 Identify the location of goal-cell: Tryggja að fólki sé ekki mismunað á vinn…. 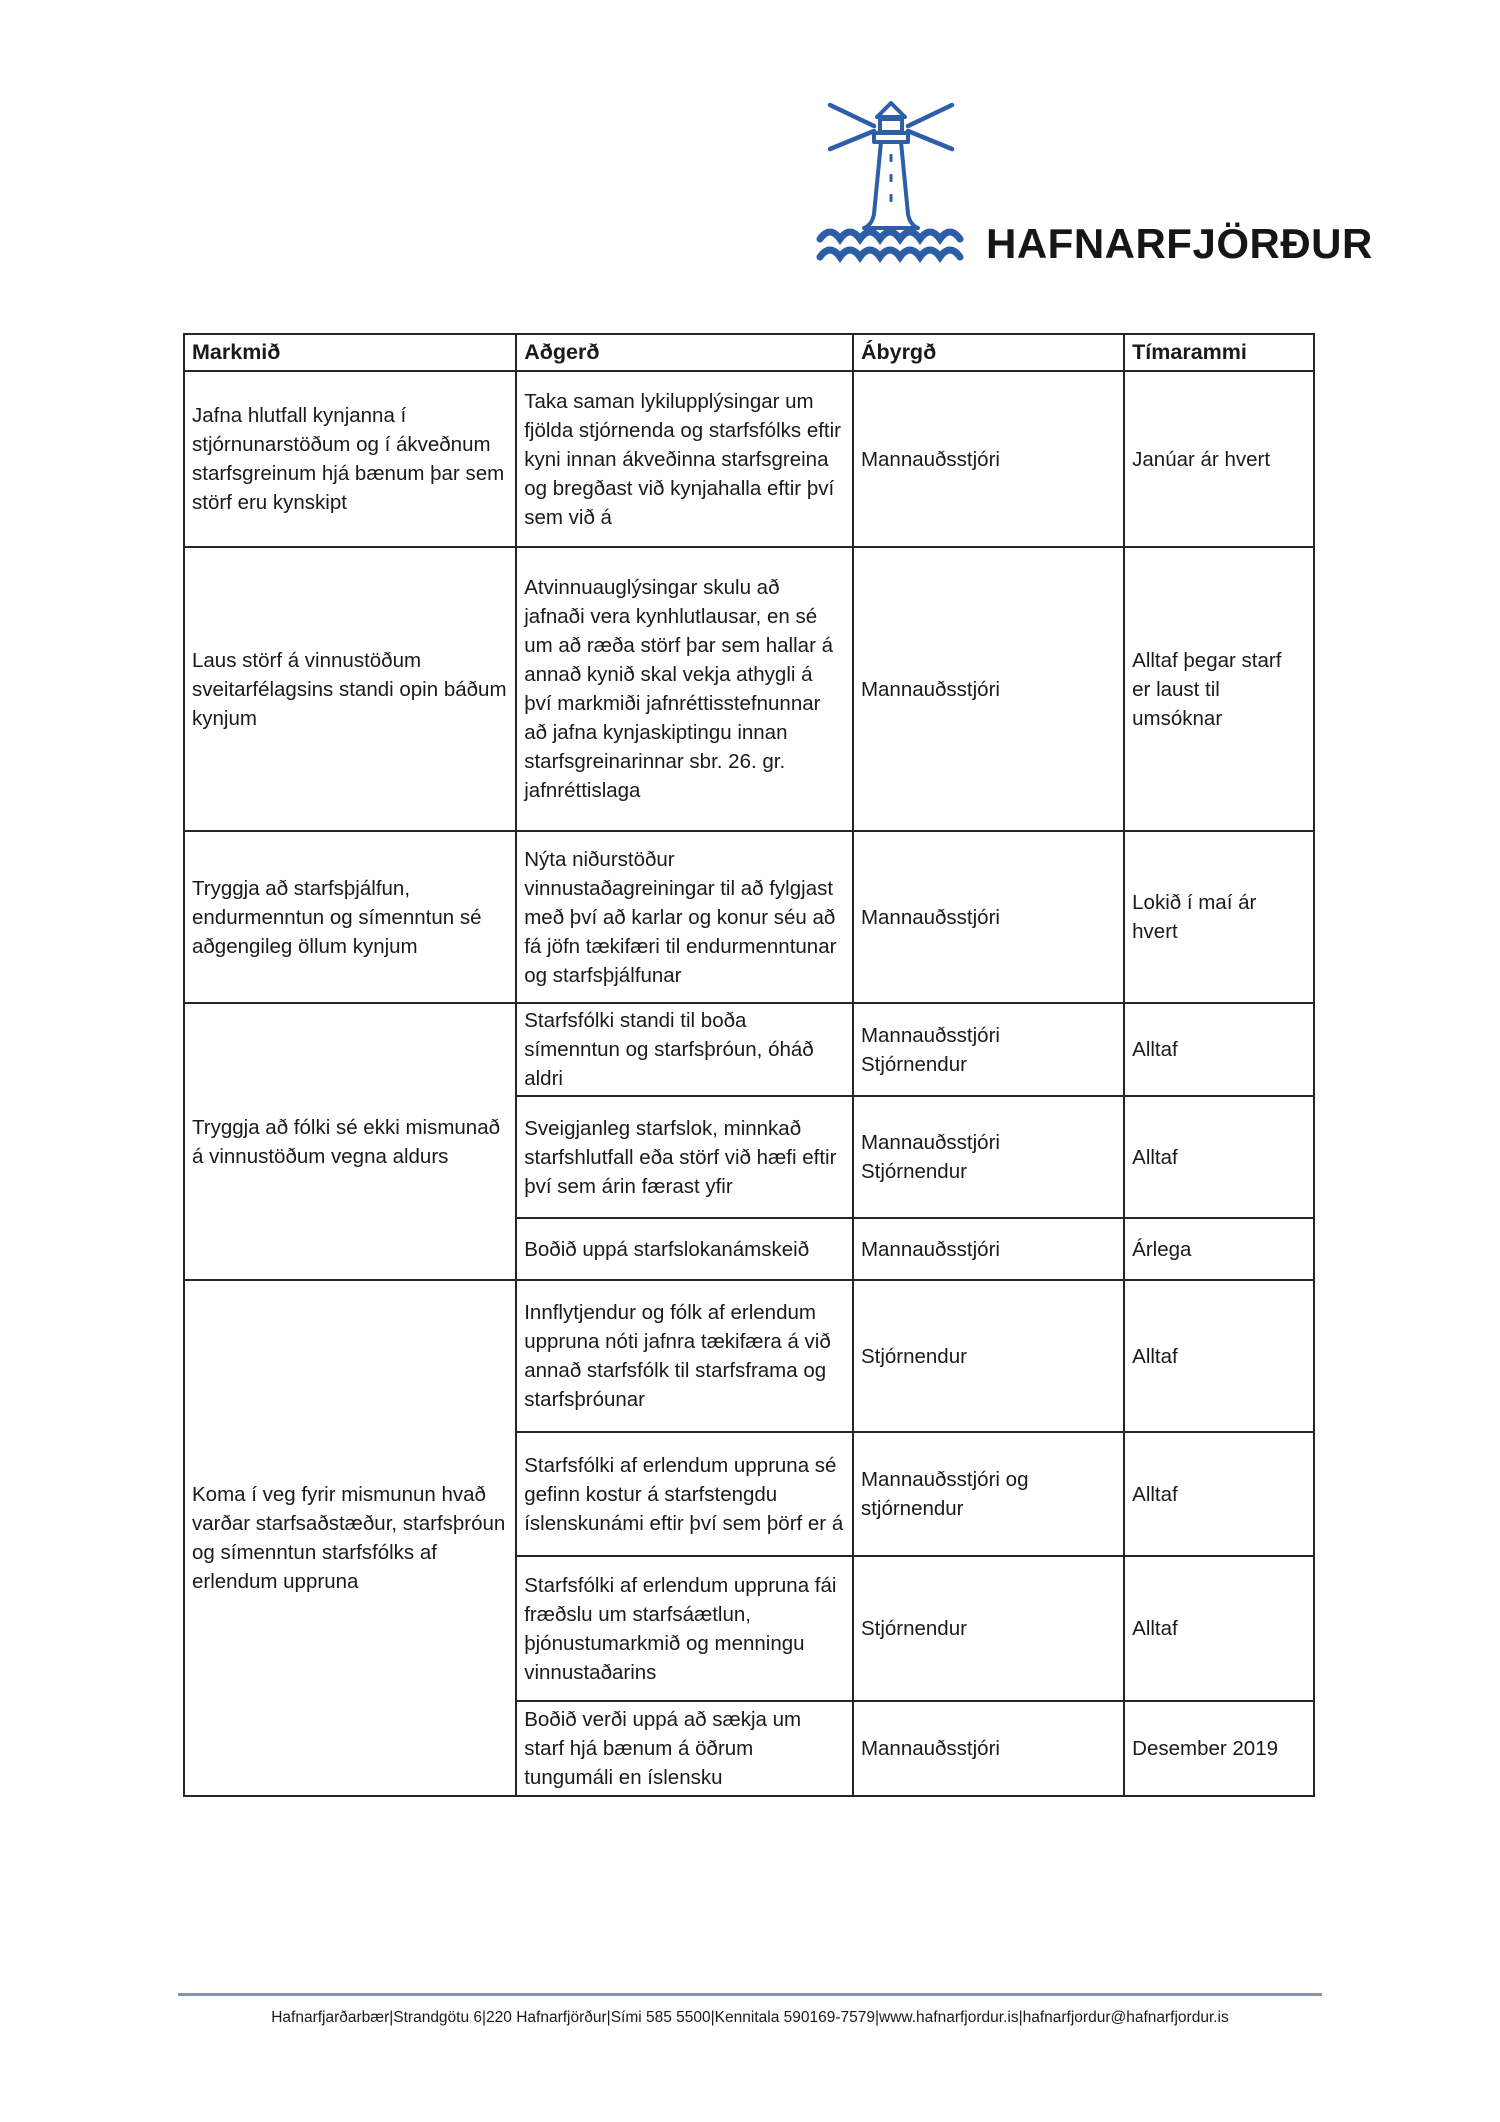
(350, 1141).